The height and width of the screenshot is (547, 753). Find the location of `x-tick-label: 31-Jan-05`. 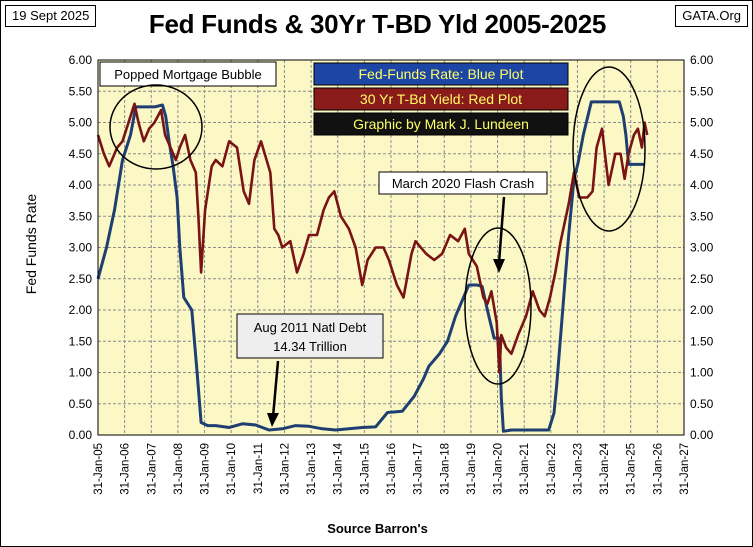

x-tick-label: 31-Jan-05 is located at coordinates (99, 469).